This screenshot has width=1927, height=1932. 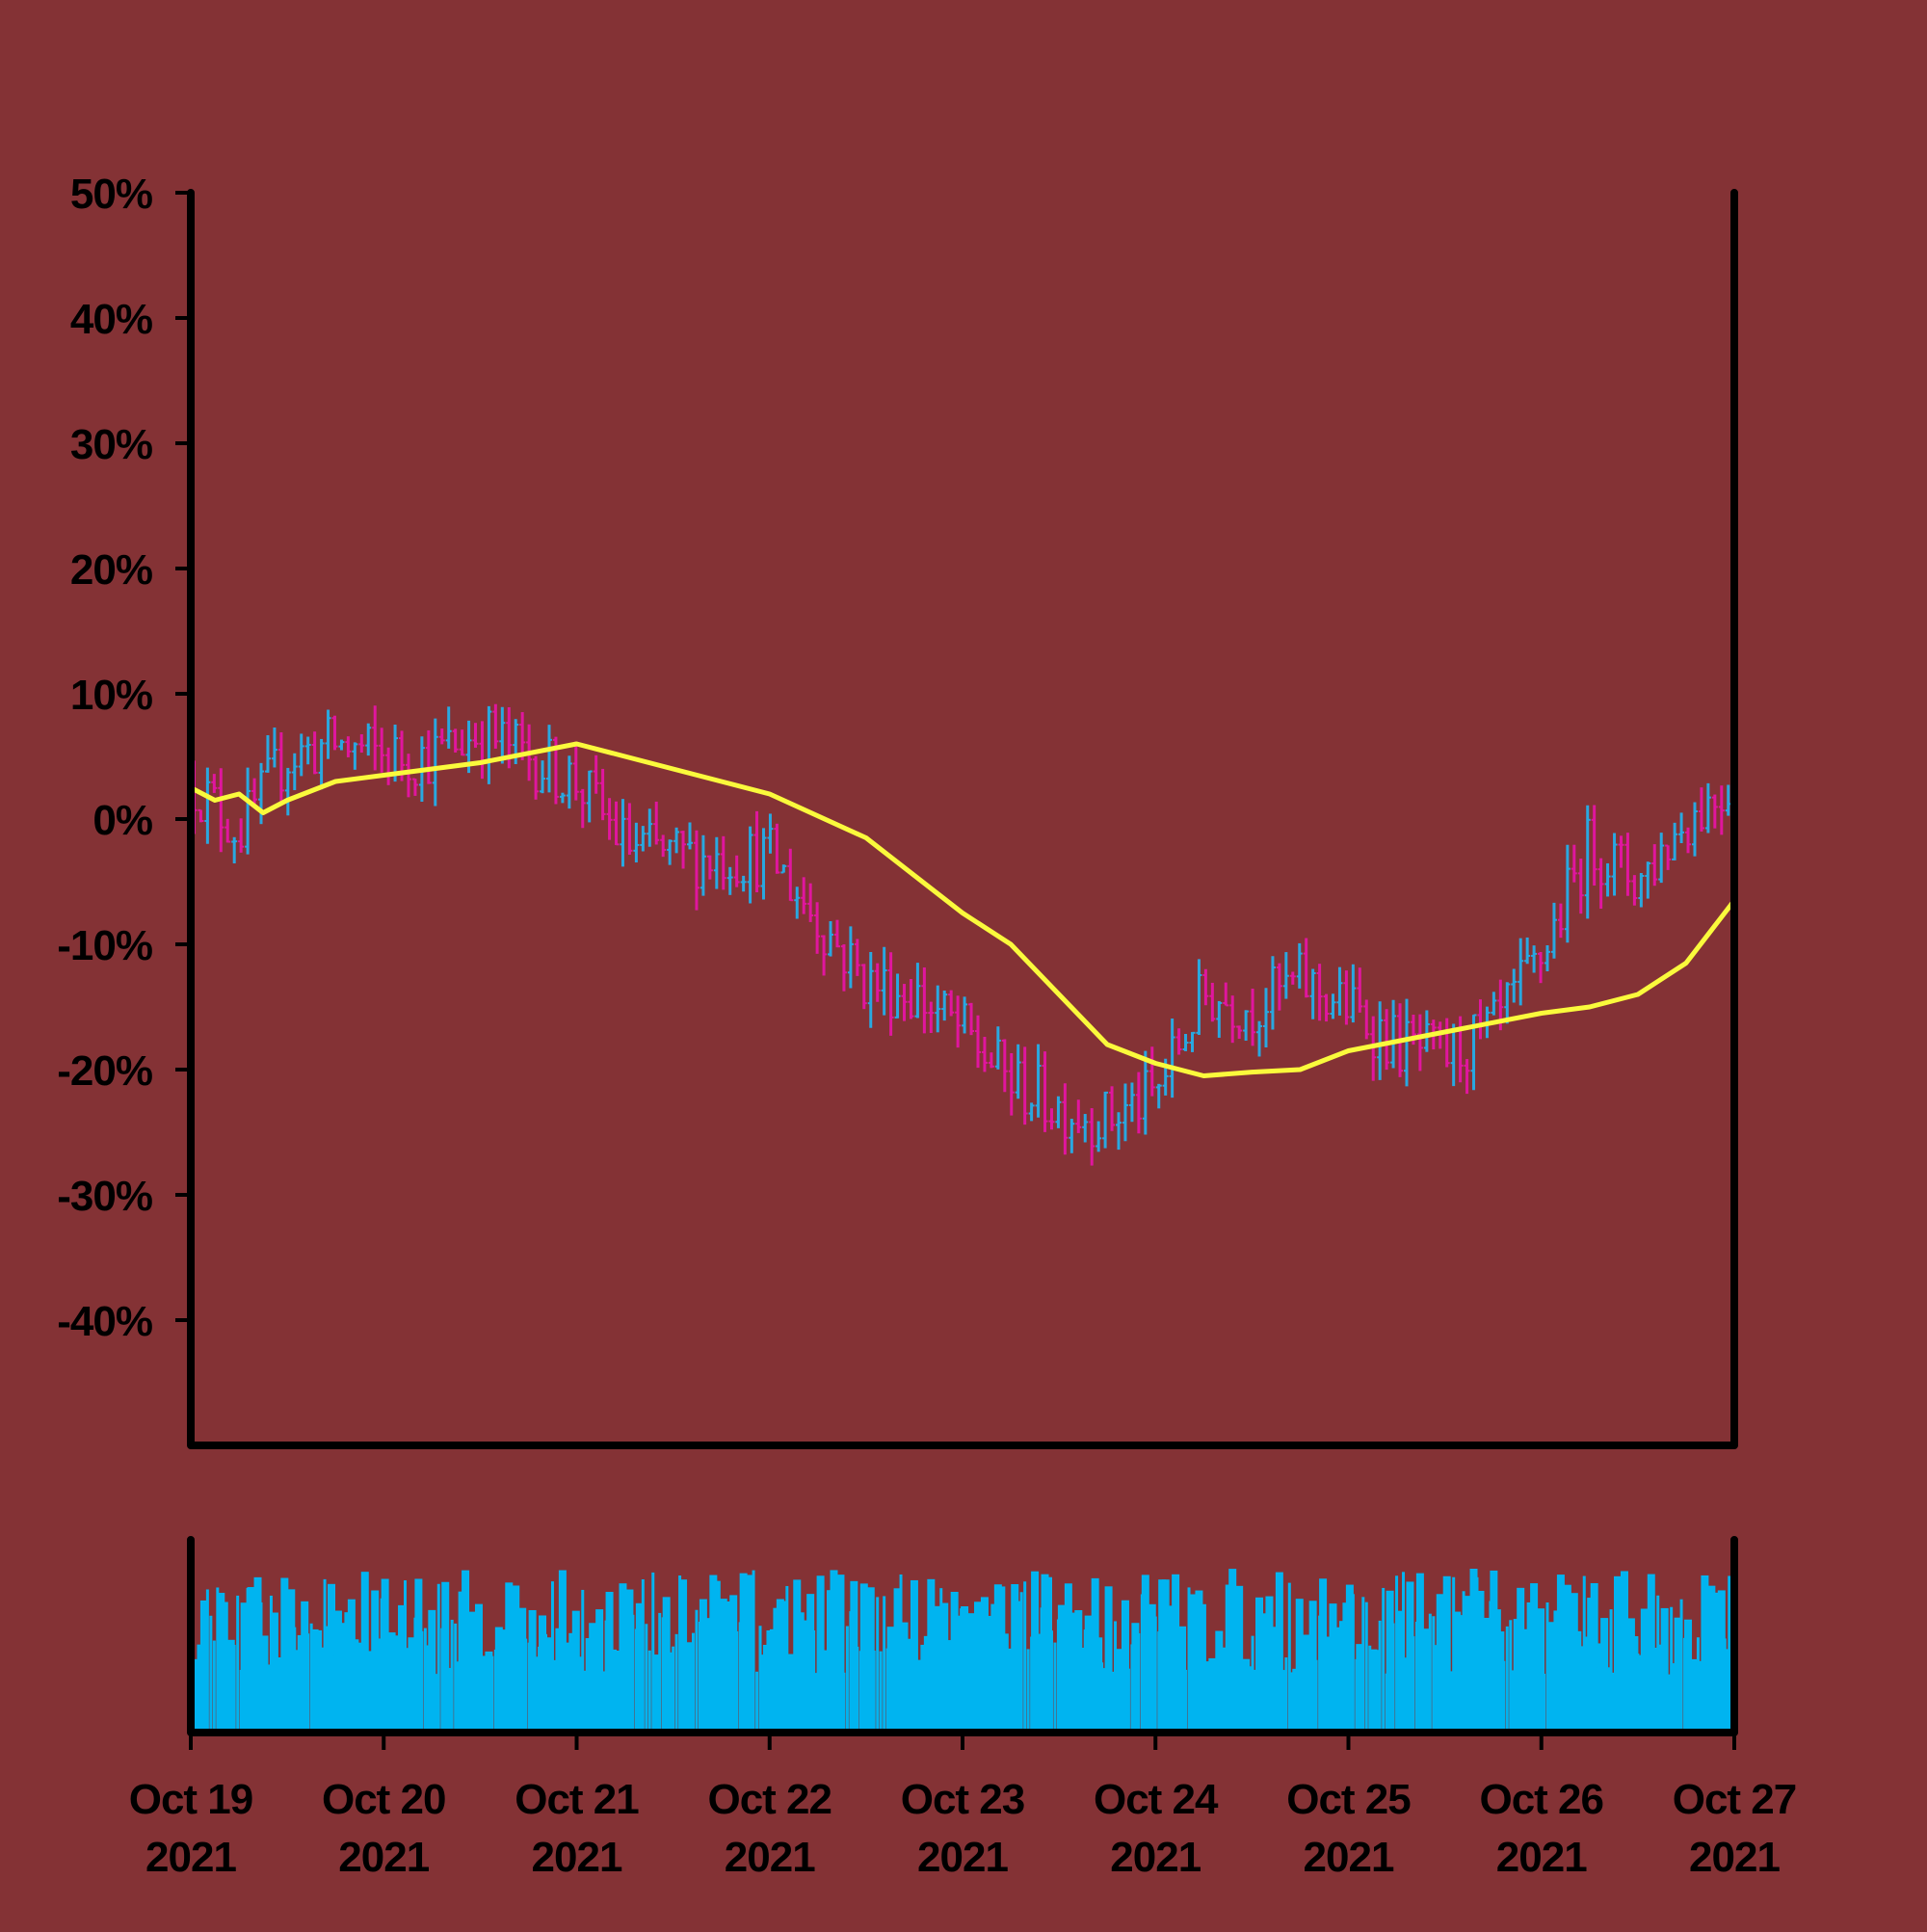 I want to click on x-tick-label-day: Oct 23, so click(x=963, y=1799).